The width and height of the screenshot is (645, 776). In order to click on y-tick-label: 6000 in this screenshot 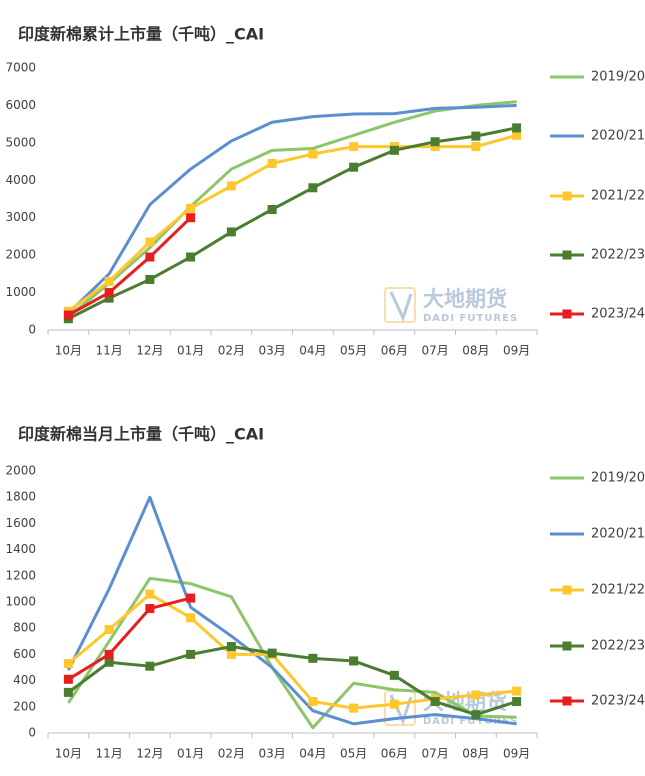, I will do `click(20, 105)`.